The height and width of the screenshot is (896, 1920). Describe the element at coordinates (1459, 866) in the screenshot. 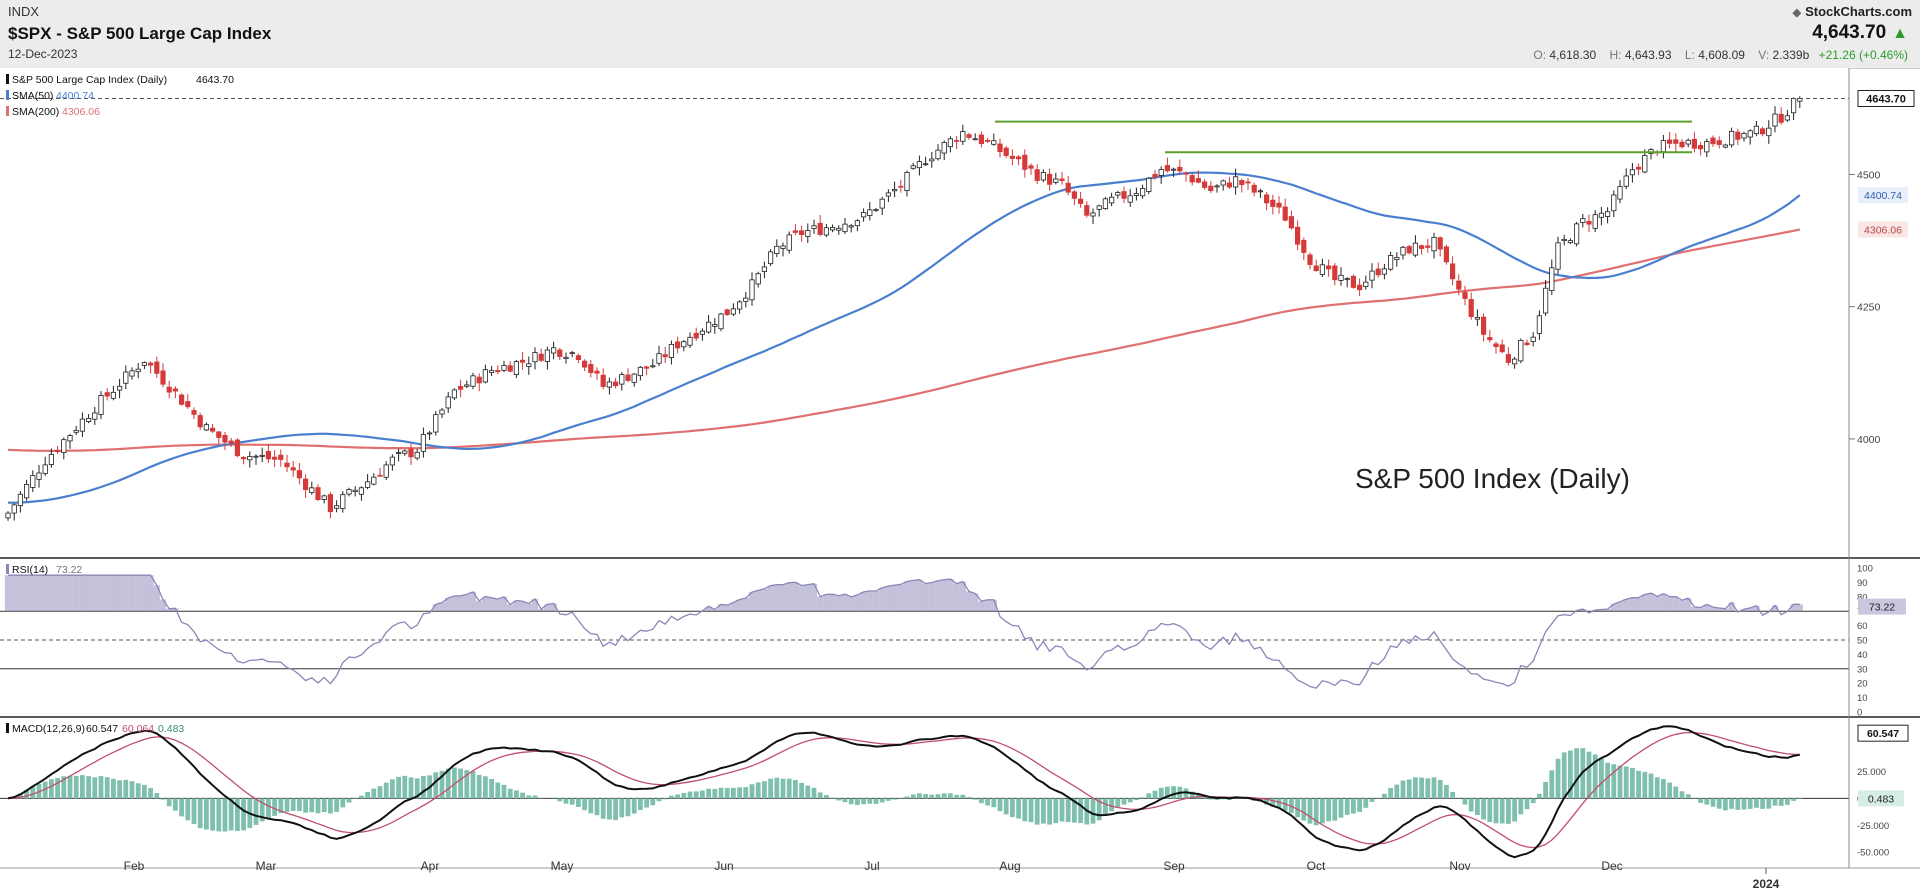

I see `month-label: Nov` at that location.